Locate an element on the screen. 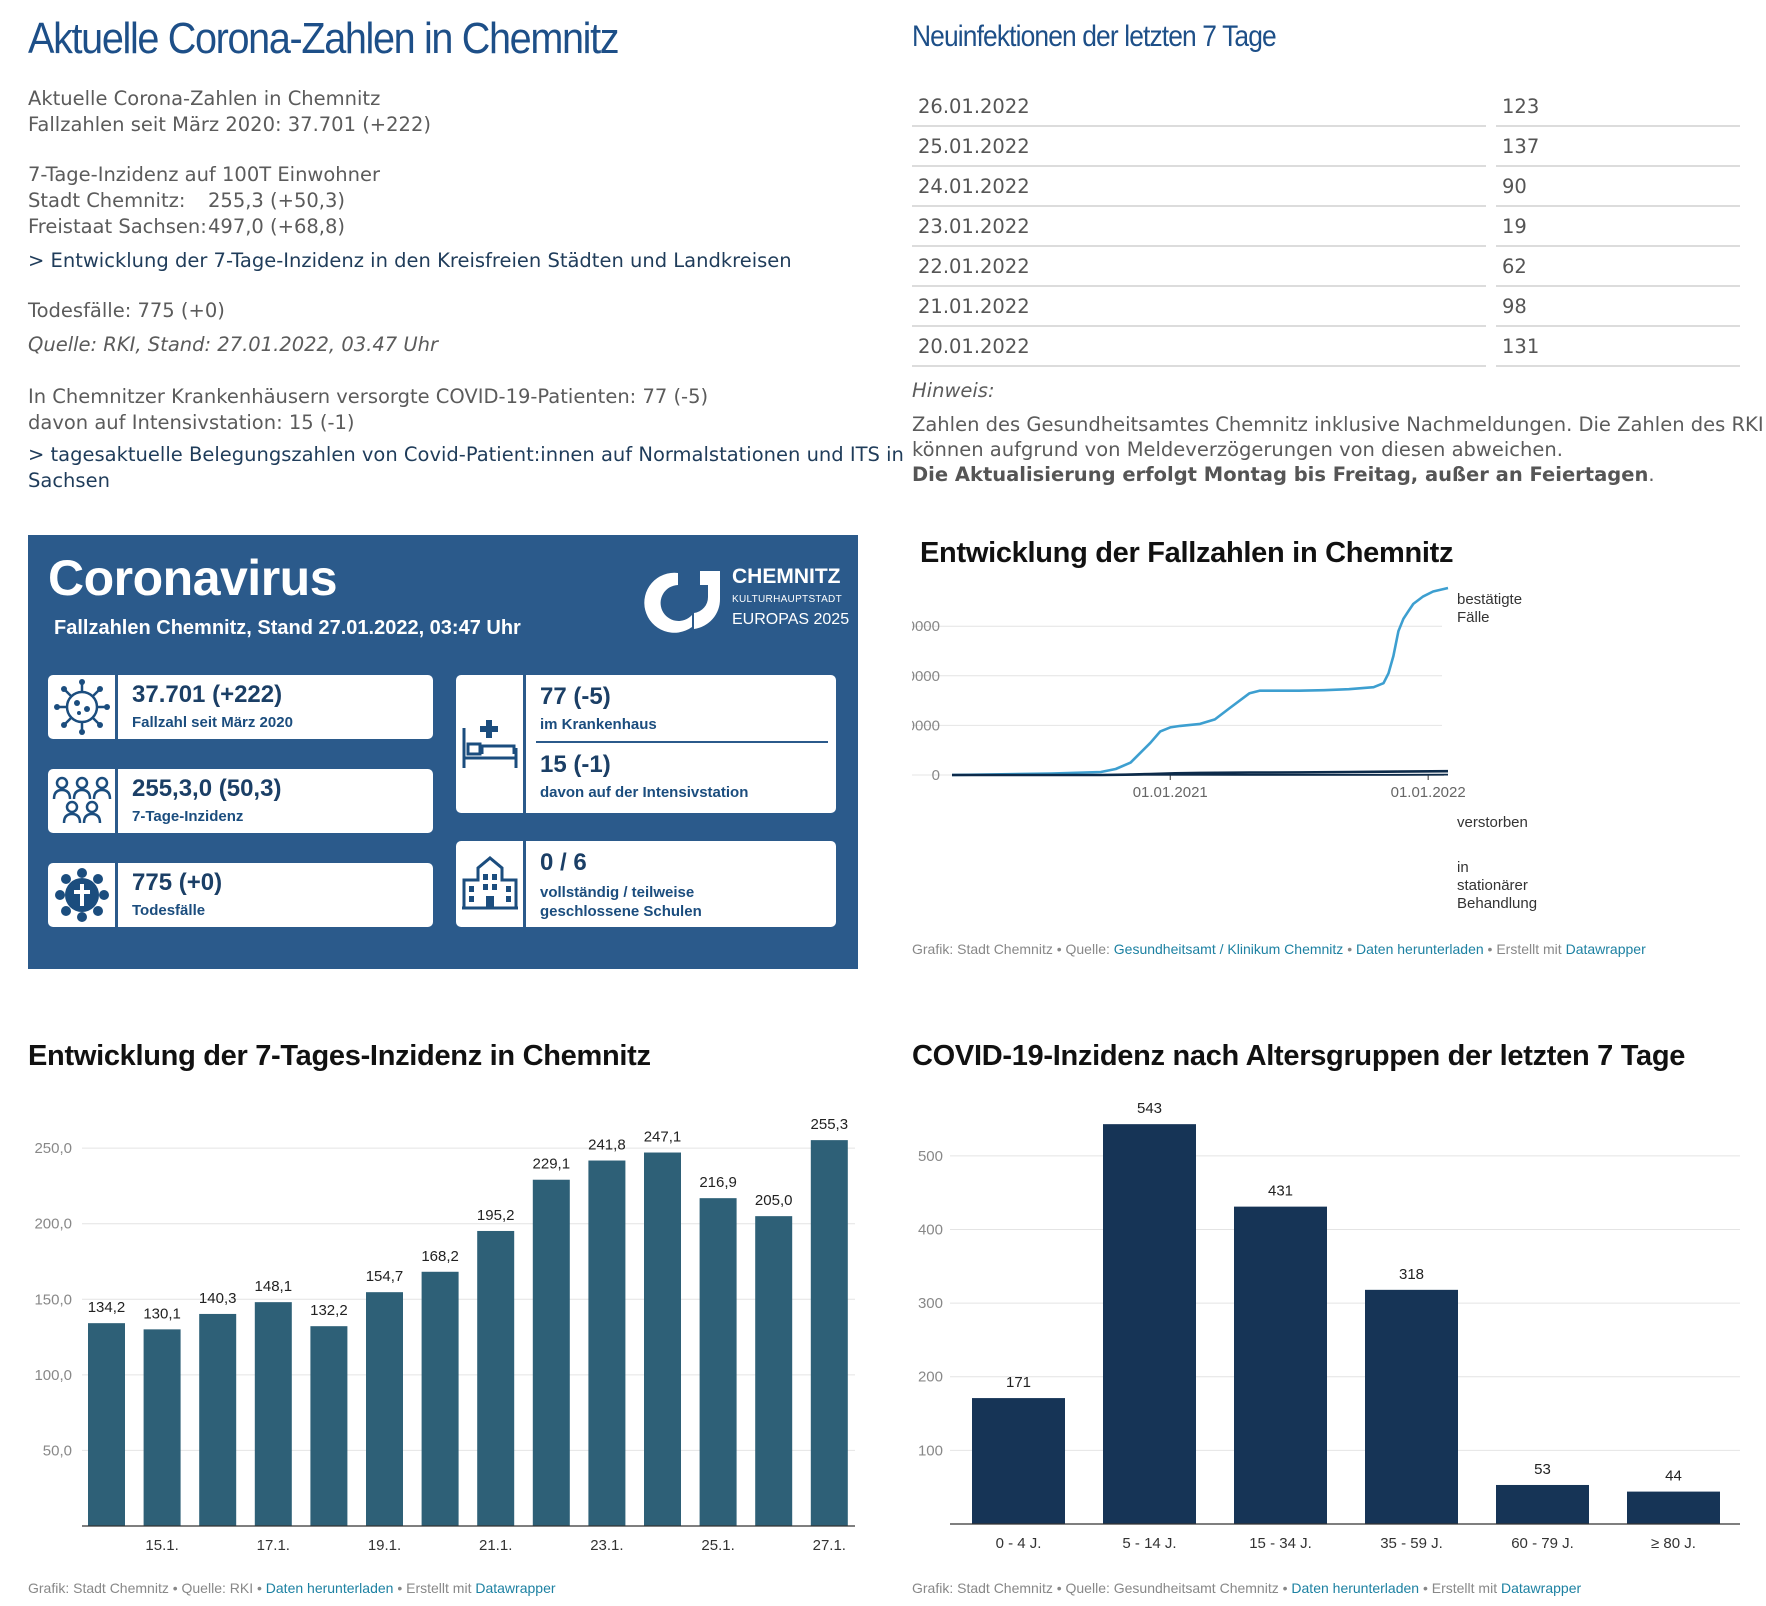  table-cell-date: 26.01.2022 is located at coordinates (1199, 107).